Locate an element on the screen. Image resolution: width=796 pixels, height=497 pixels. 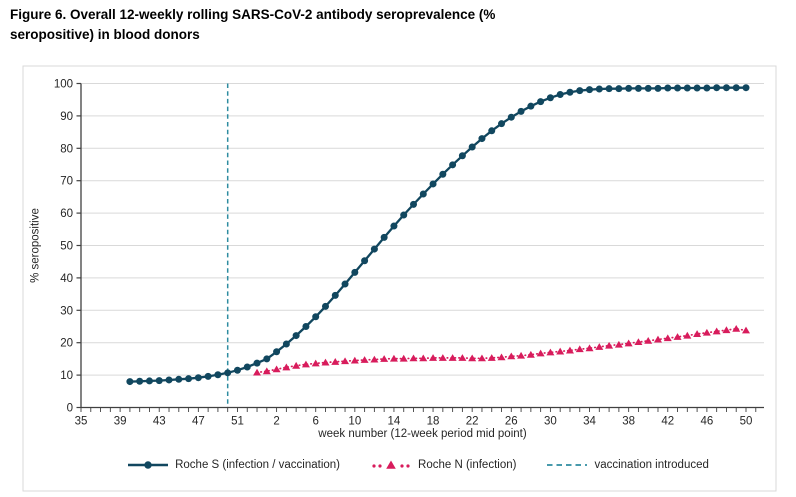
x-tick-label-18: 18 is located at coordinates (433, 422).